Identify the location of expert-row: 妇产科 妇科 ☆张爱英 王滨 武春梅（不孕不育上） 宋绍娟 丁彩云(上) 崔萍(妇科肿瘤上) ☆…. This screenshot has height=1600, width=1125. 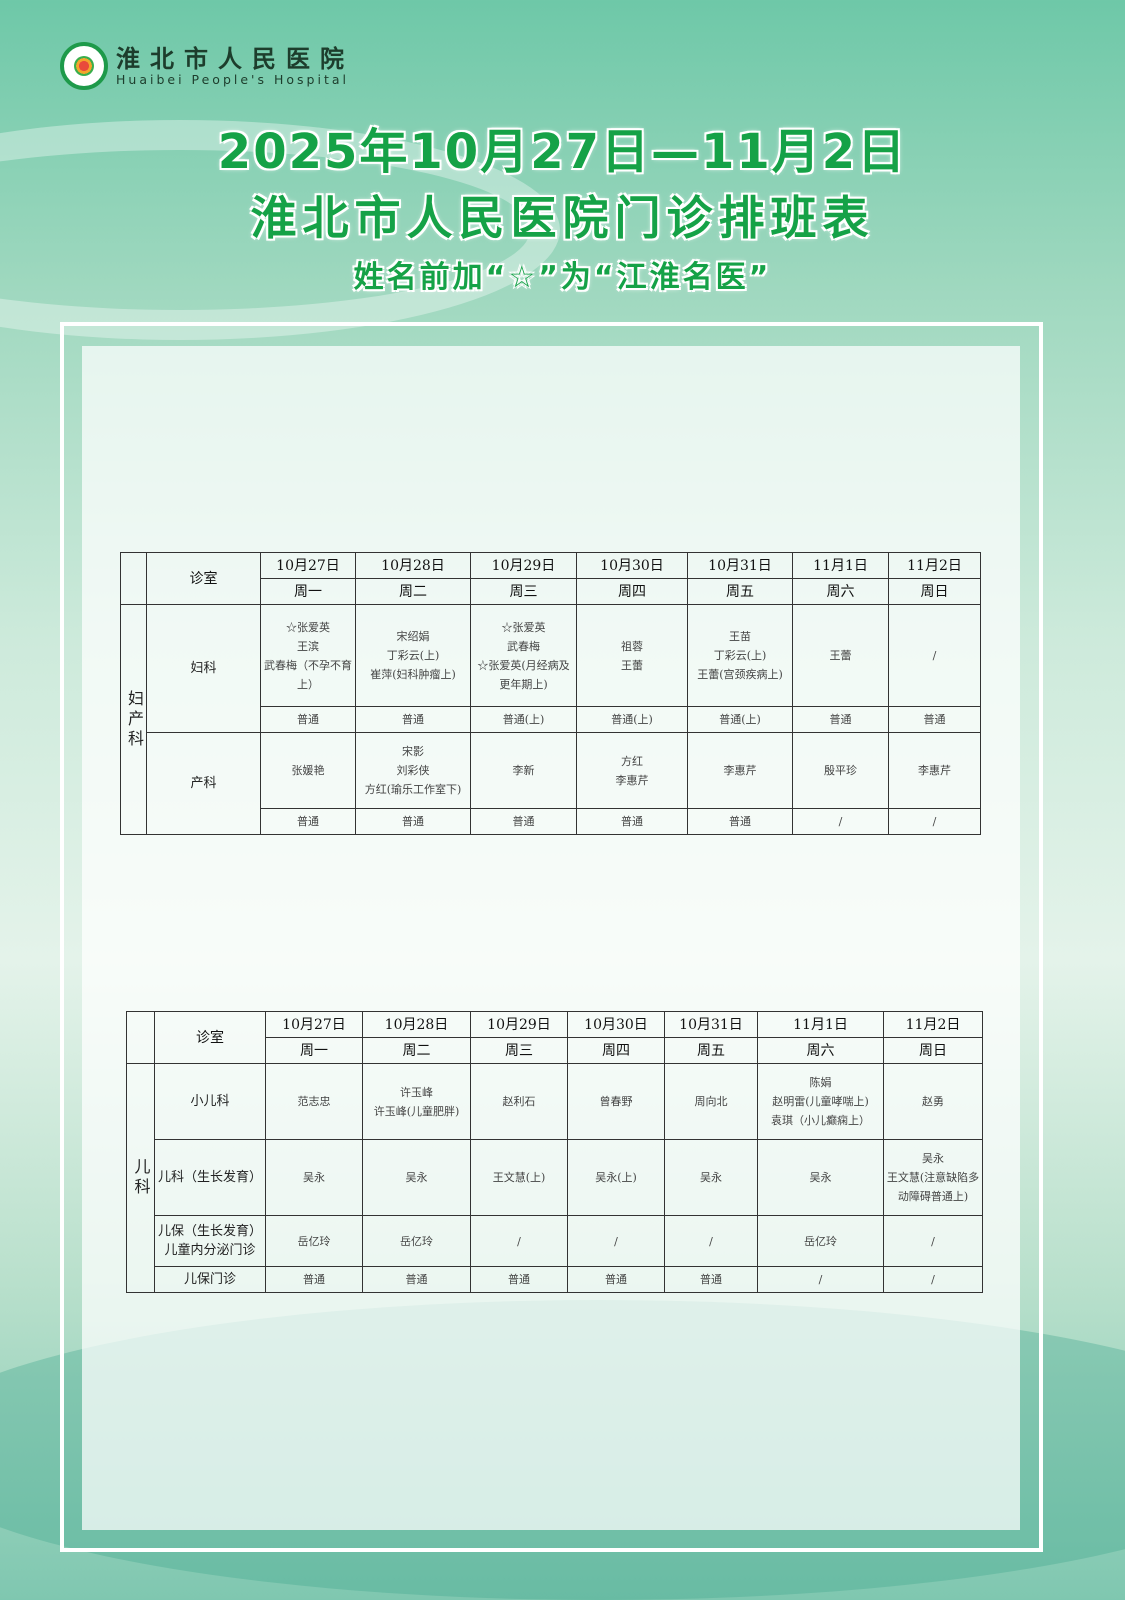
(550, 719).